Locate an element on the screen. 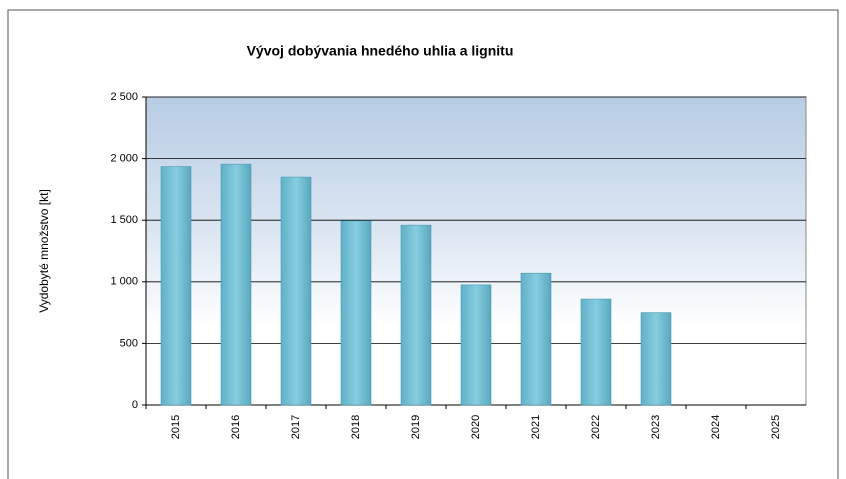  y-tick-label: 500 is located at coordinates (129, 343).